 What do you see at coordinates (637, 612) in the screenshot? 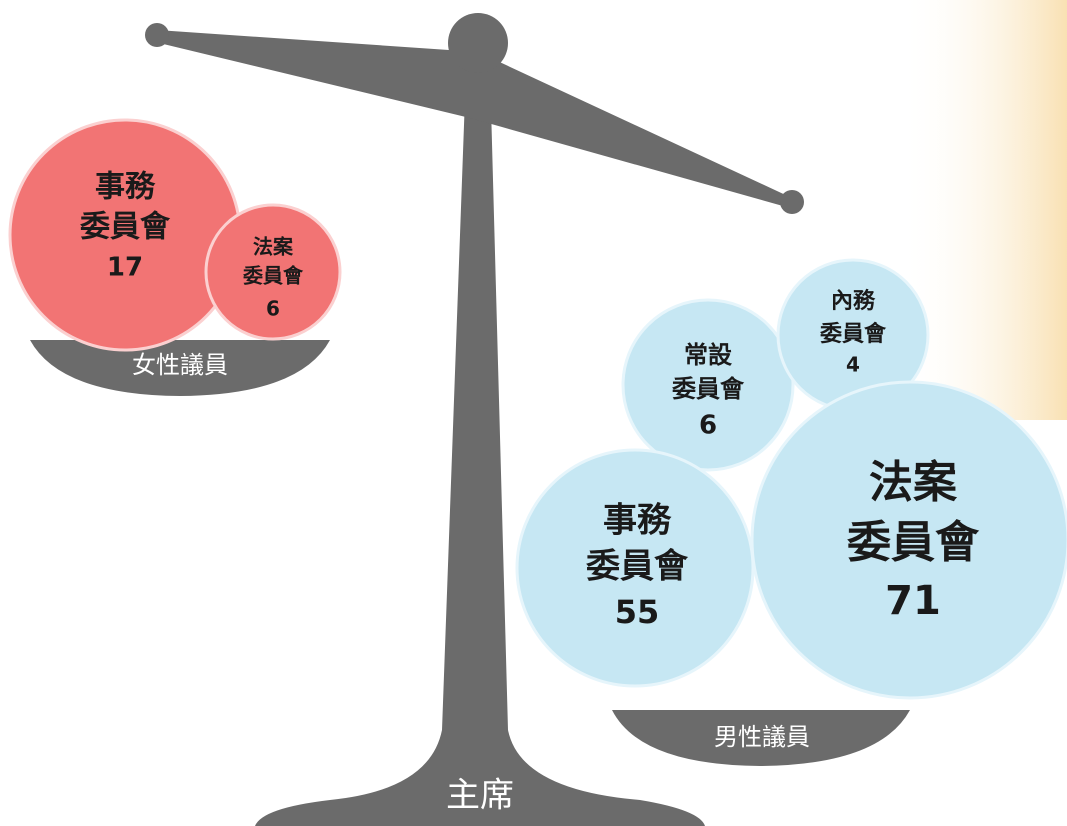
I see `committee-count: 55` at bounding box center [637, 612].